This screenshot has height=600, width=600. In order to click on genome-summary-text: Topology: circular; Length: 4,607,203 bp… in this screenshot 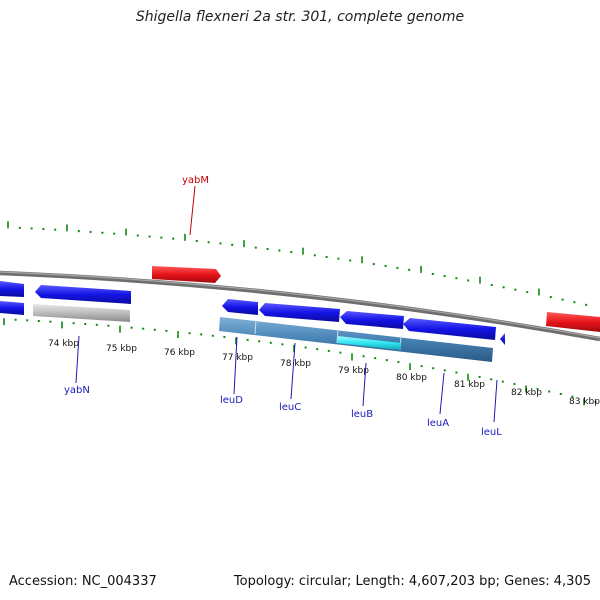, I will do `click(412, 581)`.